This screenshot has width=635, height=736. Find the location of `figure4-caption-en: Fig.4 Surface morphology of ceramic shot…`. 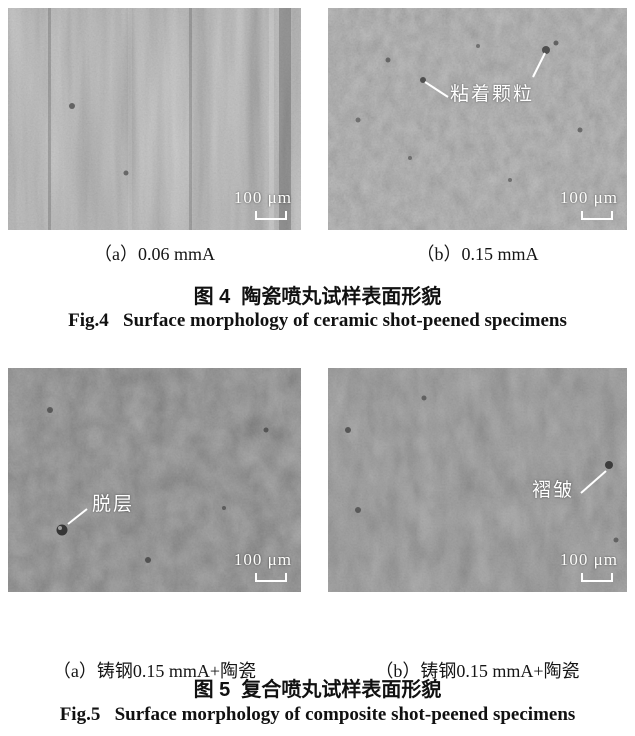

figure4-caption-en: Fig.4 Surface morphology of ceramic shot… is located at coordinates (317, 320).